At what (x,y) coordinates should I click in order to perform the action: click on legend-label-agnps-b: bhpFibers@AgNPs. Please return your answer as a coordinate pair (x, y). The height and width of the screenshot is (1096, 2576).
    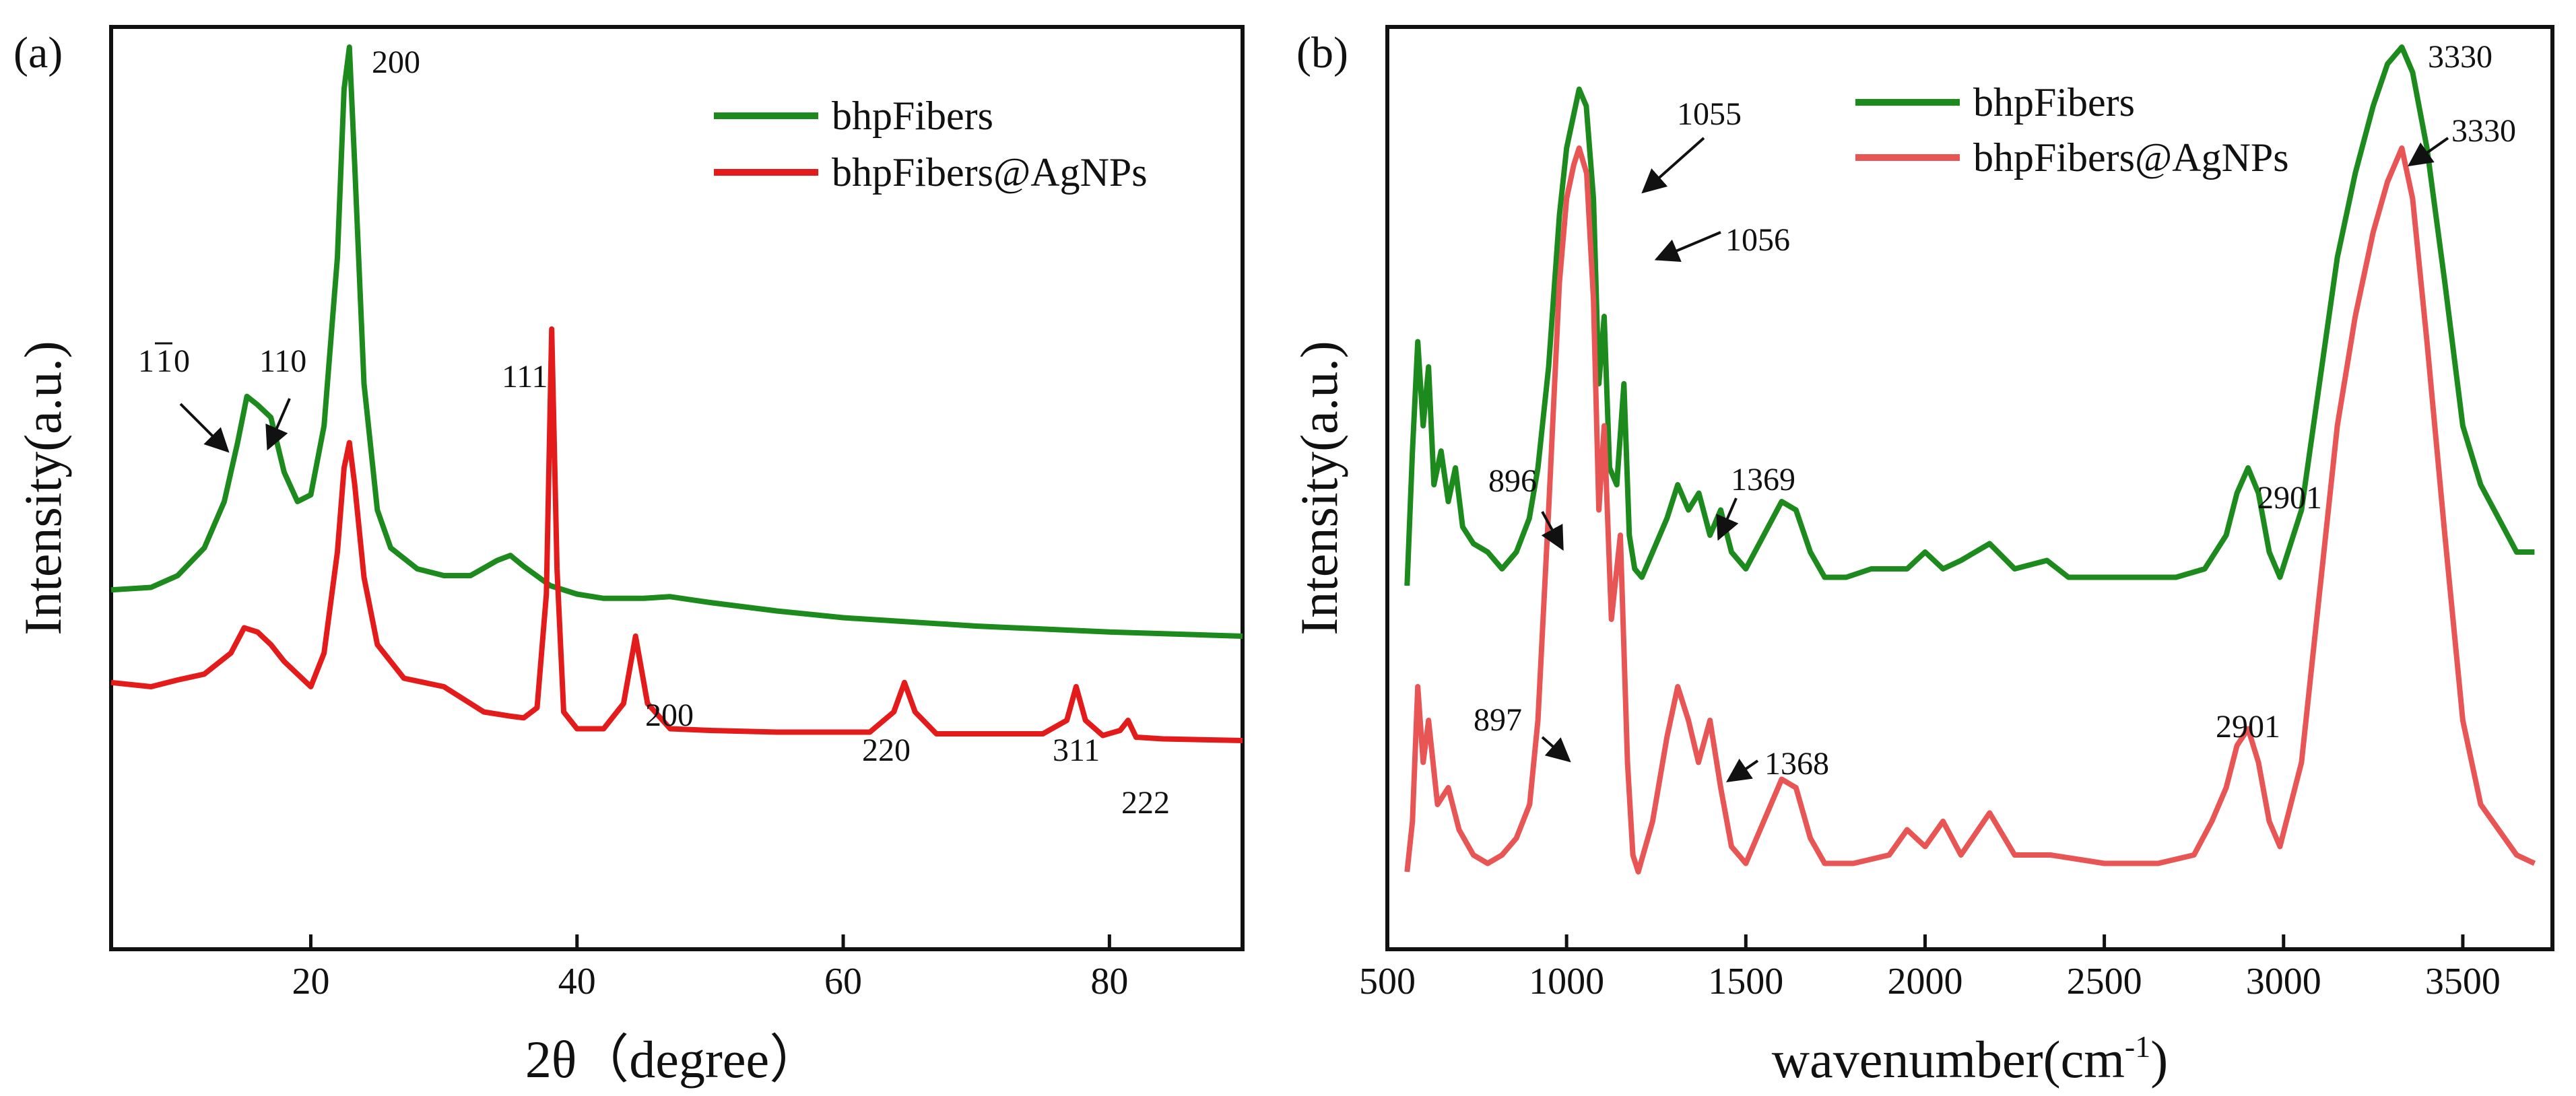
    Looking at the image, I should click on (2131, 157).